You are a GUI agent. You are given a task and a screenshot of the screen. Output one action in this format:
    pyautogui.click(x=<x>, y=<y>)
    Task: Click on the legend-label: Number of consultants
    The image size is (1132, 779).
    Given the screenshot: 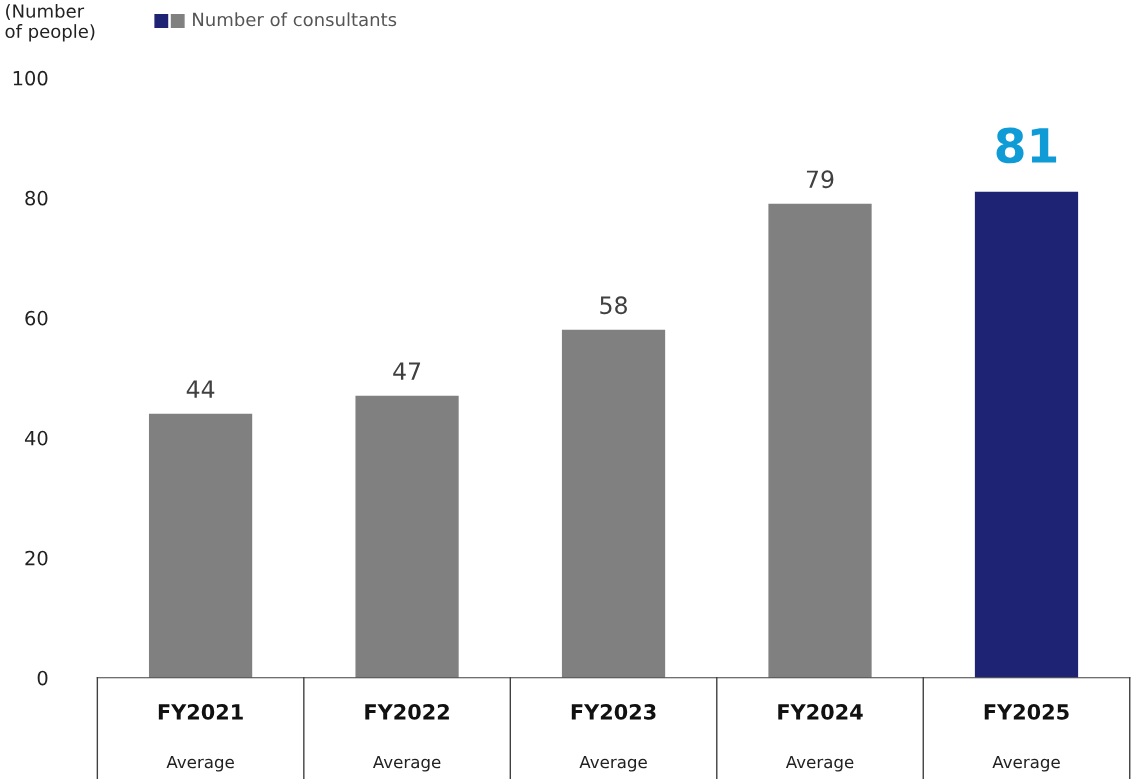 What is the action you would take?
    pyautogui.click(x=295, y=19)
    